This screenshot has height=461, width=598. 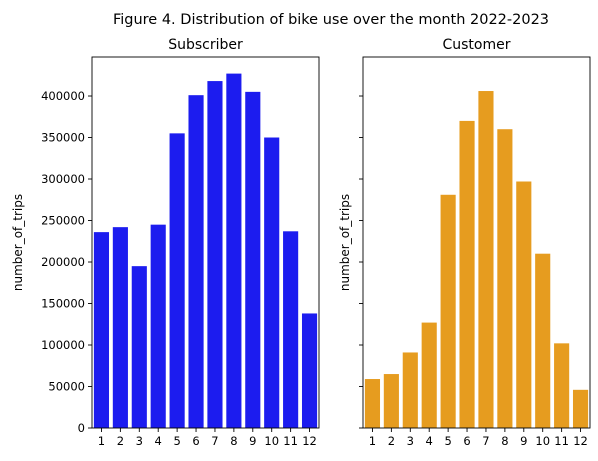 What do you see at coordinates (447, 441) in the screenshot?
I see `customer-xtick-label: 5` at bounding box center [447, 441].